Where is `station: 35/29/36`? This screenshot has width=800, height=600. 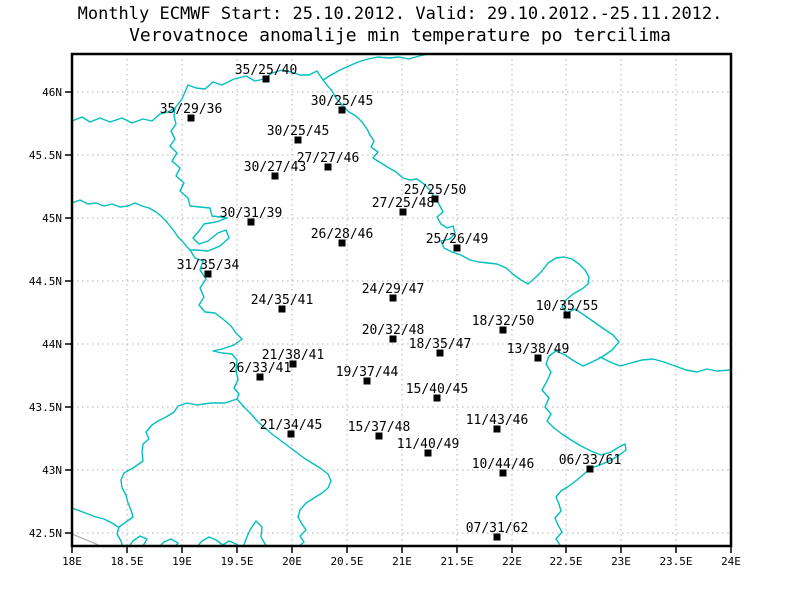 station: 35/29/36 is located at coordinates (191, 112).